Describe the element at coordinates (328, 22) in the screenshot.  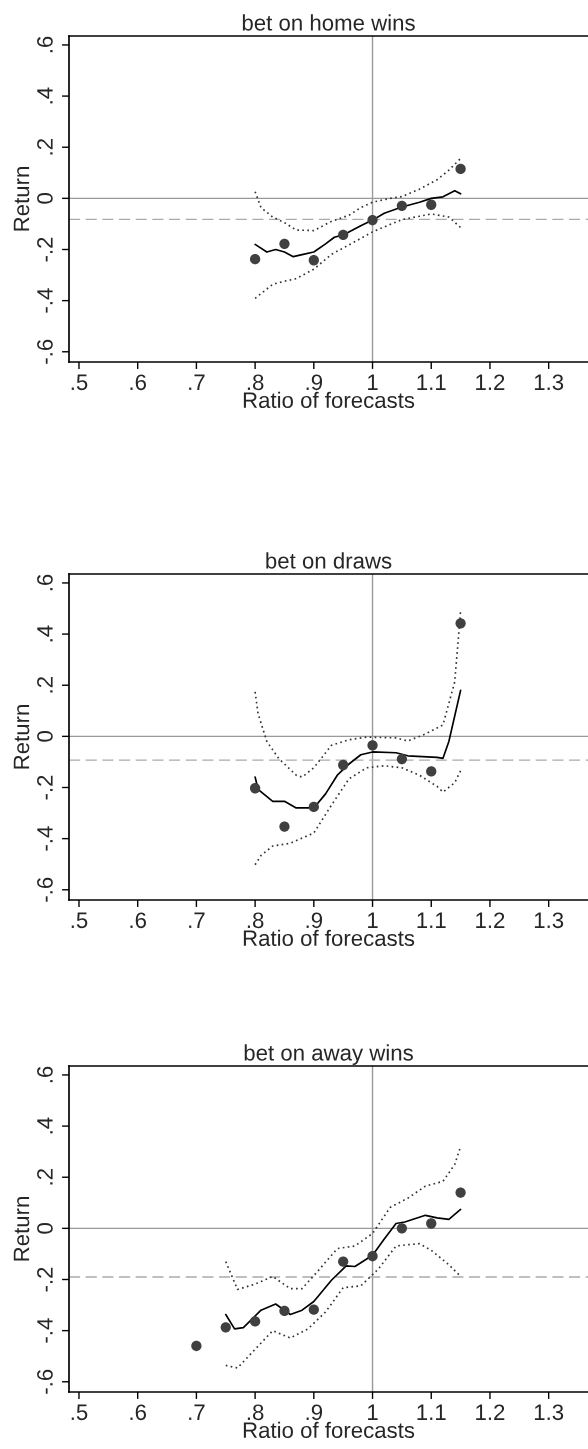
I see `chart-title: bet on home wins` at that location.